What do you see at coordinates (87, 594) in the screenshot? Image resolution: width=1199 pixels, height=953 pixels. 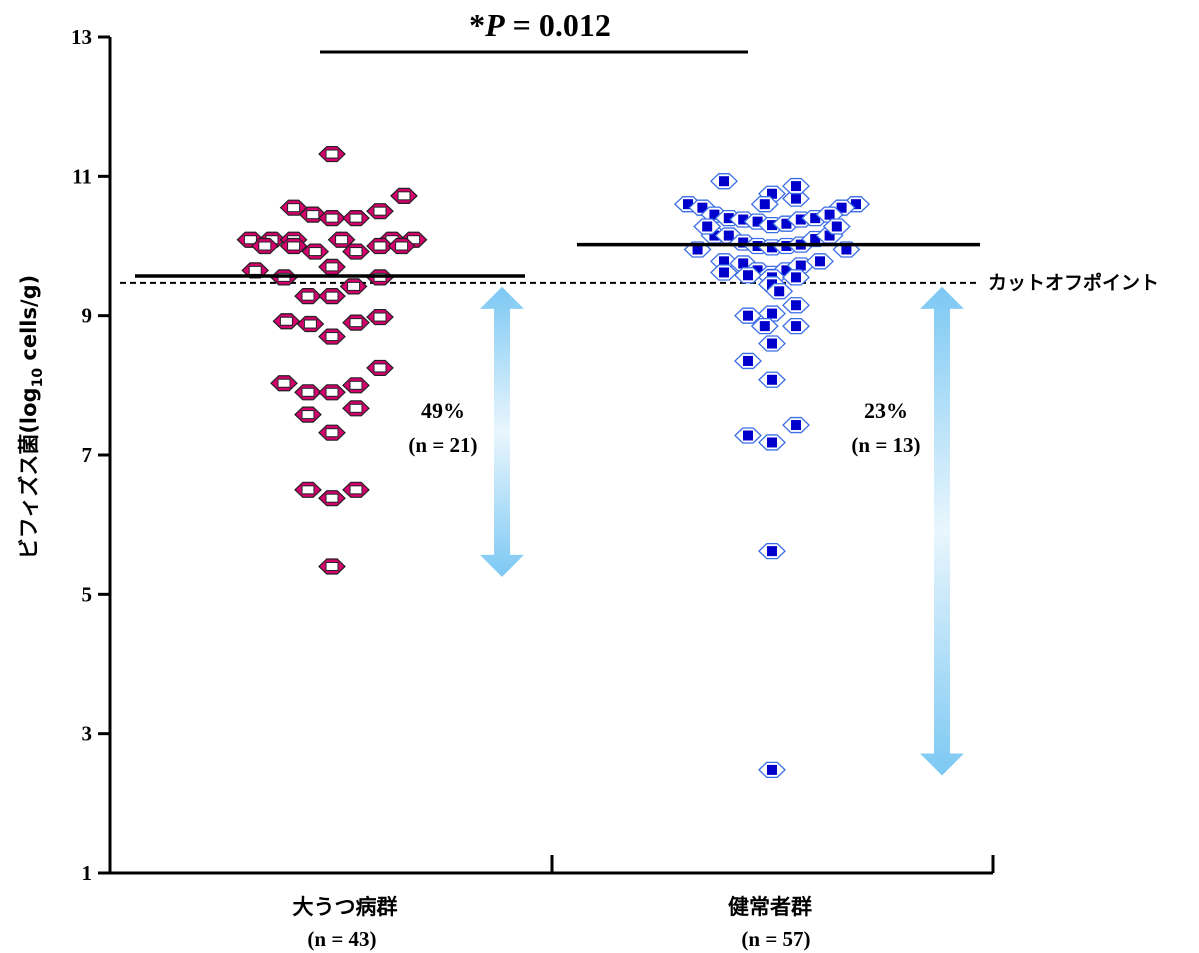 I see `y-tick-label: 5` at bounding box center [87, 594].